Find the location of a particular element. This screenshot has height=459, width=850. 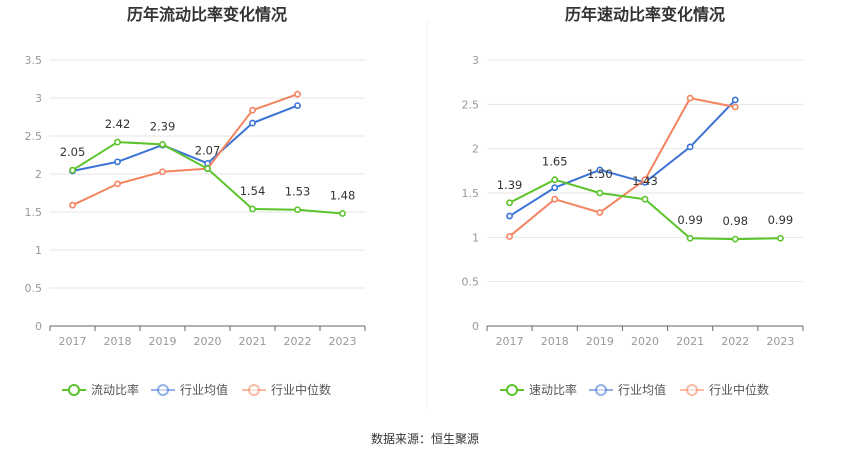

data-label: 1.39 is located at coordinates (510, 185).